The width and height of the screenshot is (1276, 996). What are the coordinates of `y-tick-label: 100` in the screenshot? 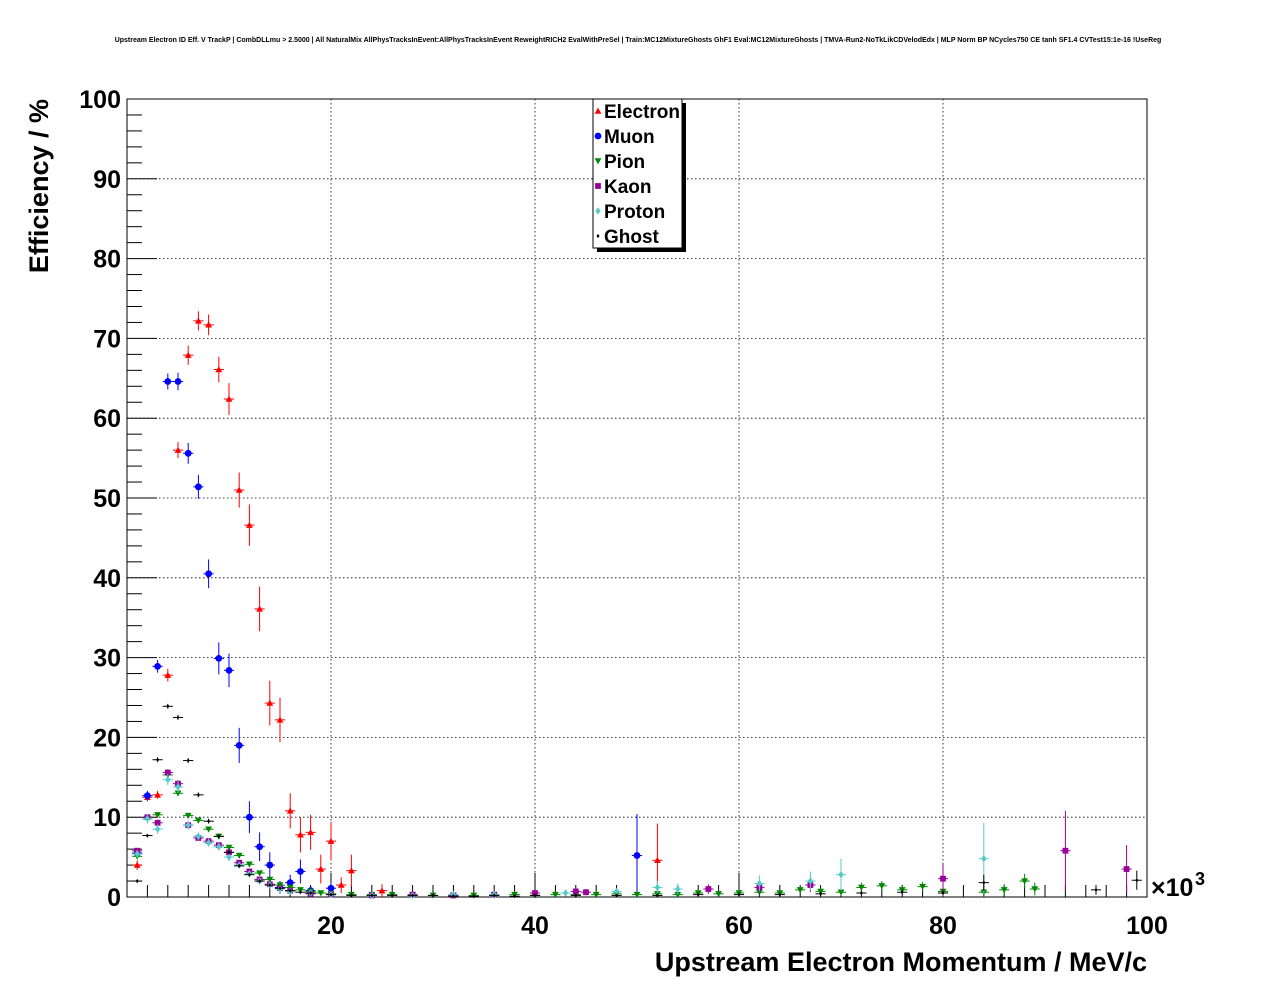 It's located at (100, 100).